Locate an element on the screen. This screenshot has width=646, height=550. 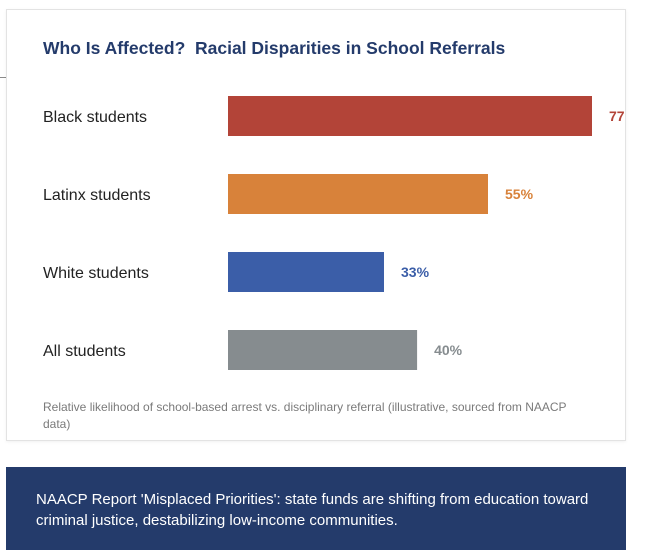
bar-black-students is located at coordinates (410, 116).